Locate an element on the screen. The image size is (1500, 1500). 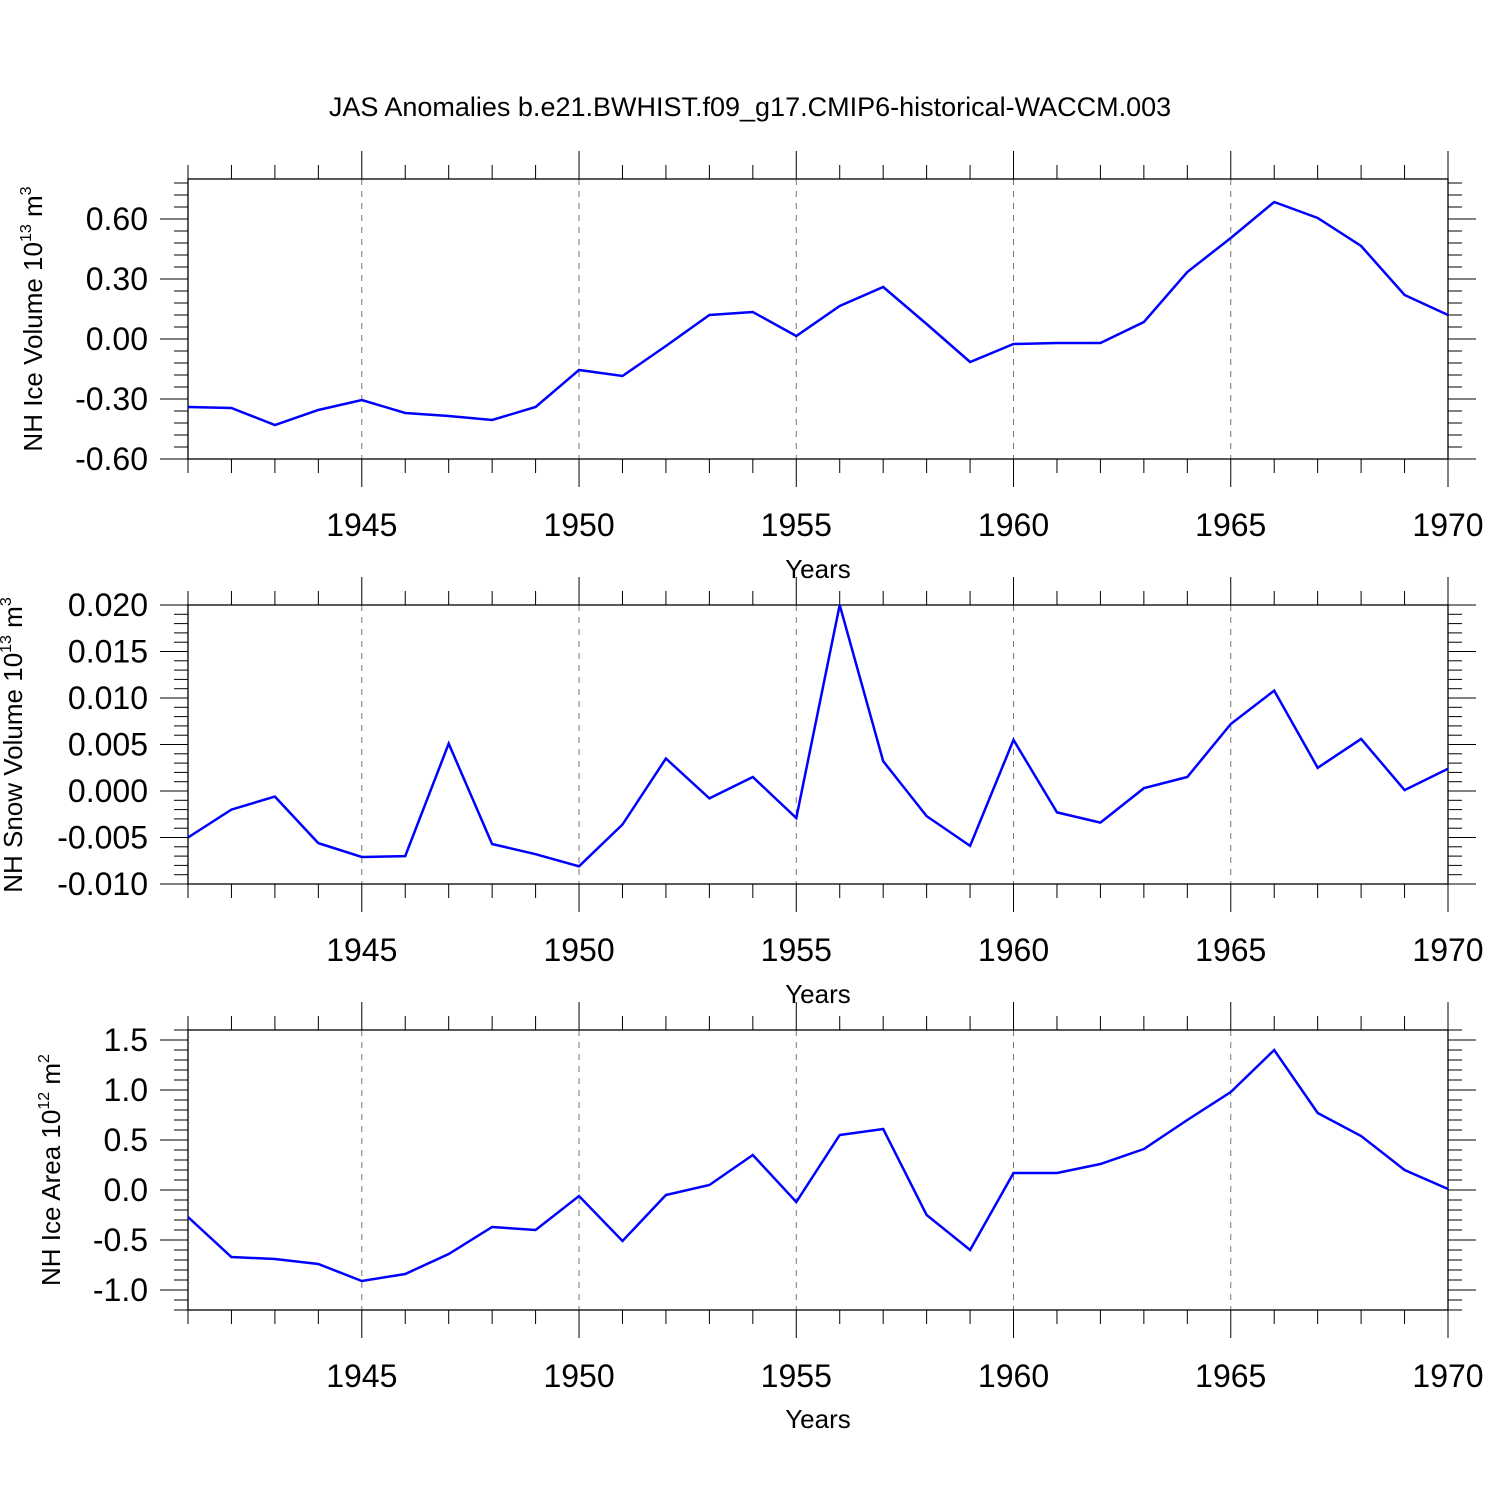
ice-area-x-tick-label: 1960 is located at coordinates (1013, 1376).